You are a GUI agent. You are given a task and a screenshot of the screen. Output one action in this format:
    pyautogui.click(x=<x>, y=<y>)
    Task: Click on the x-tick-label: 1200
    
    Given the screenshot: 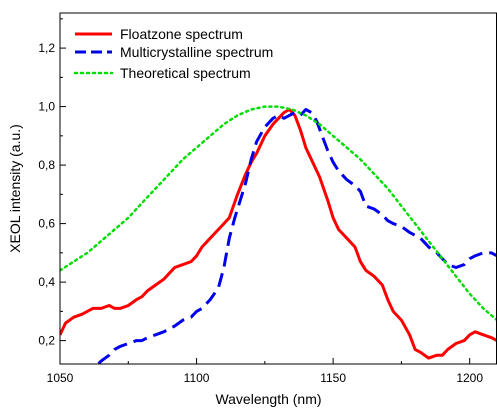 What is the action you would take?
    pyautogui.click(x=469, y=378)
    